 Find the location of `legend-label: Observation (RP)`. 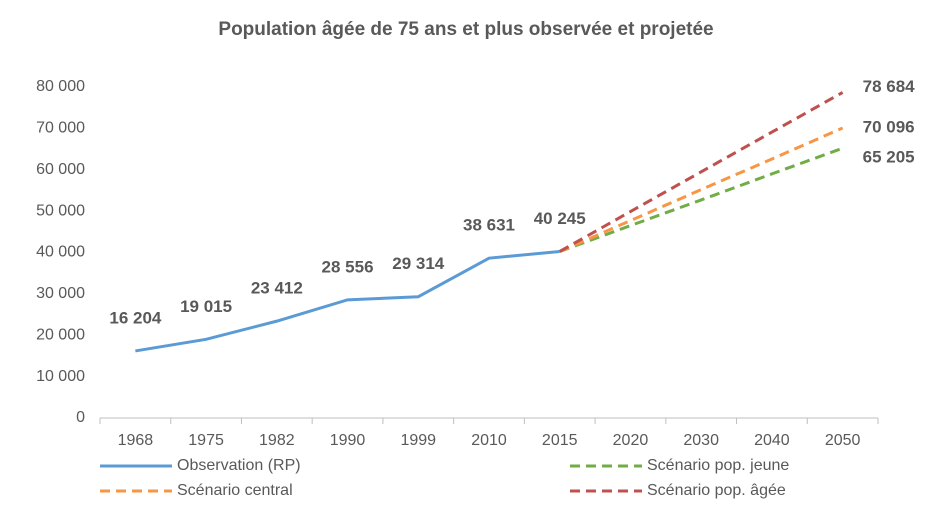

legend-label: Observation (RP) is located at coordinates (239, 465).